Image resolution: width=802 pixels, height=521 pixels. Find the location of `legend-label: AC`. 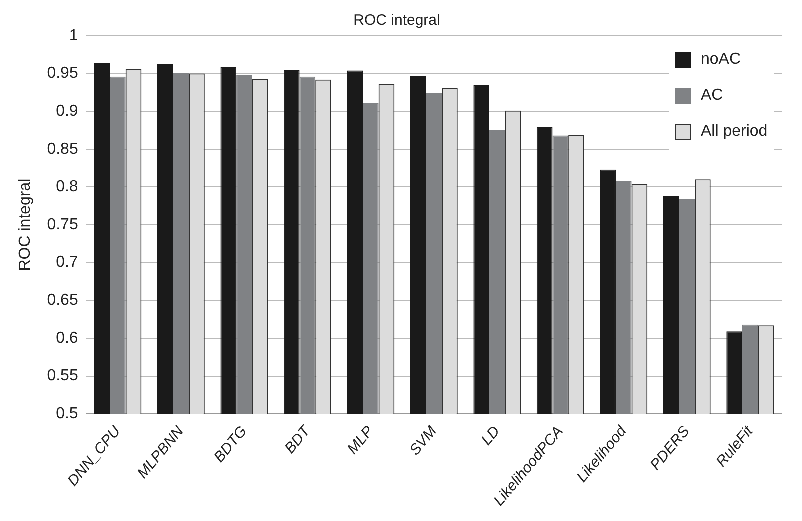

legend-label: AC is located at coordinates (712, 96).